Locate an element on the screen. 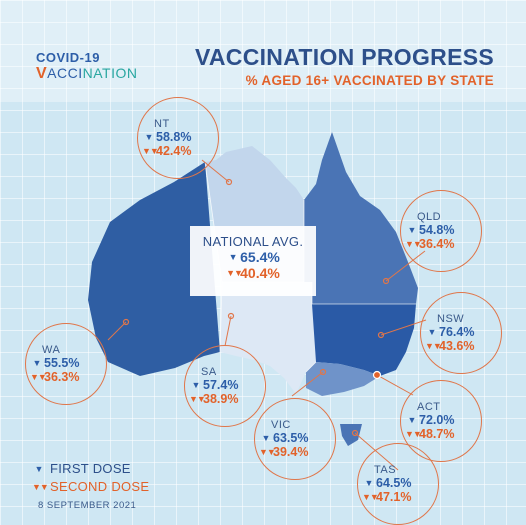 Image resolution: width=526 pixels, height=525 pixels. page-subtitle: % AGED 16+ VACCINATED BY STATE is located at coordinates (369, 80).